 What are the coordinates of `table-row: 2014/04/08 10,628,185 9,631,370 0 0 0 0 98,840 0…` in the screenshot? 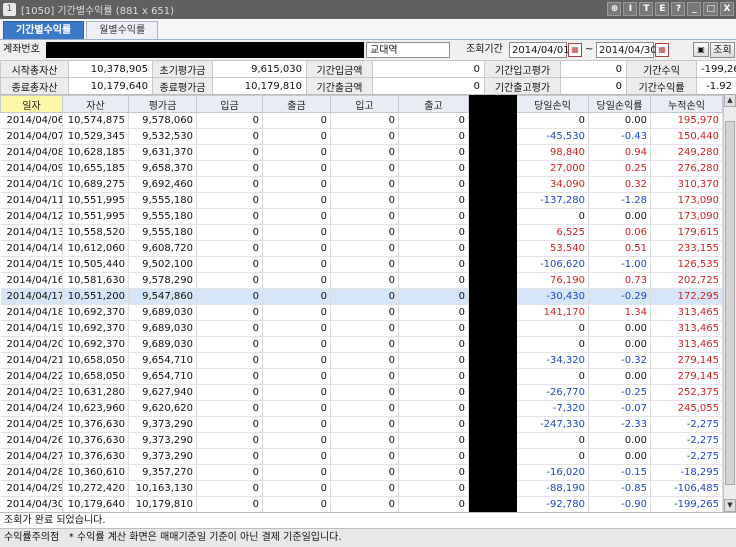 It's located at (361, 152).